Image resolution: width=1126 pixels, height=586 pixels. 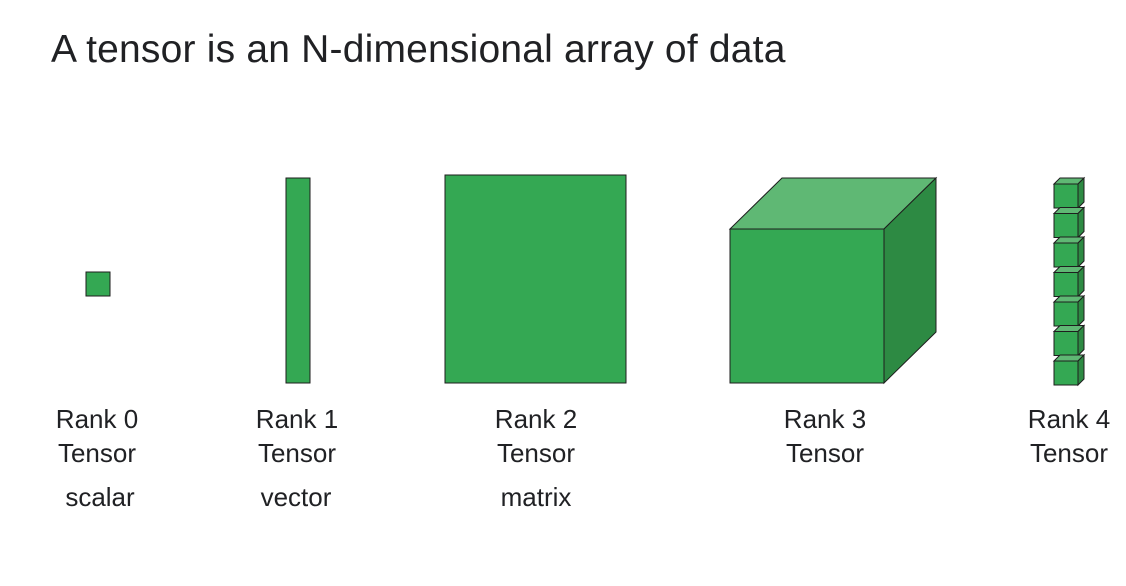 I want to click on cube-shape, so click(x=833, y=280).